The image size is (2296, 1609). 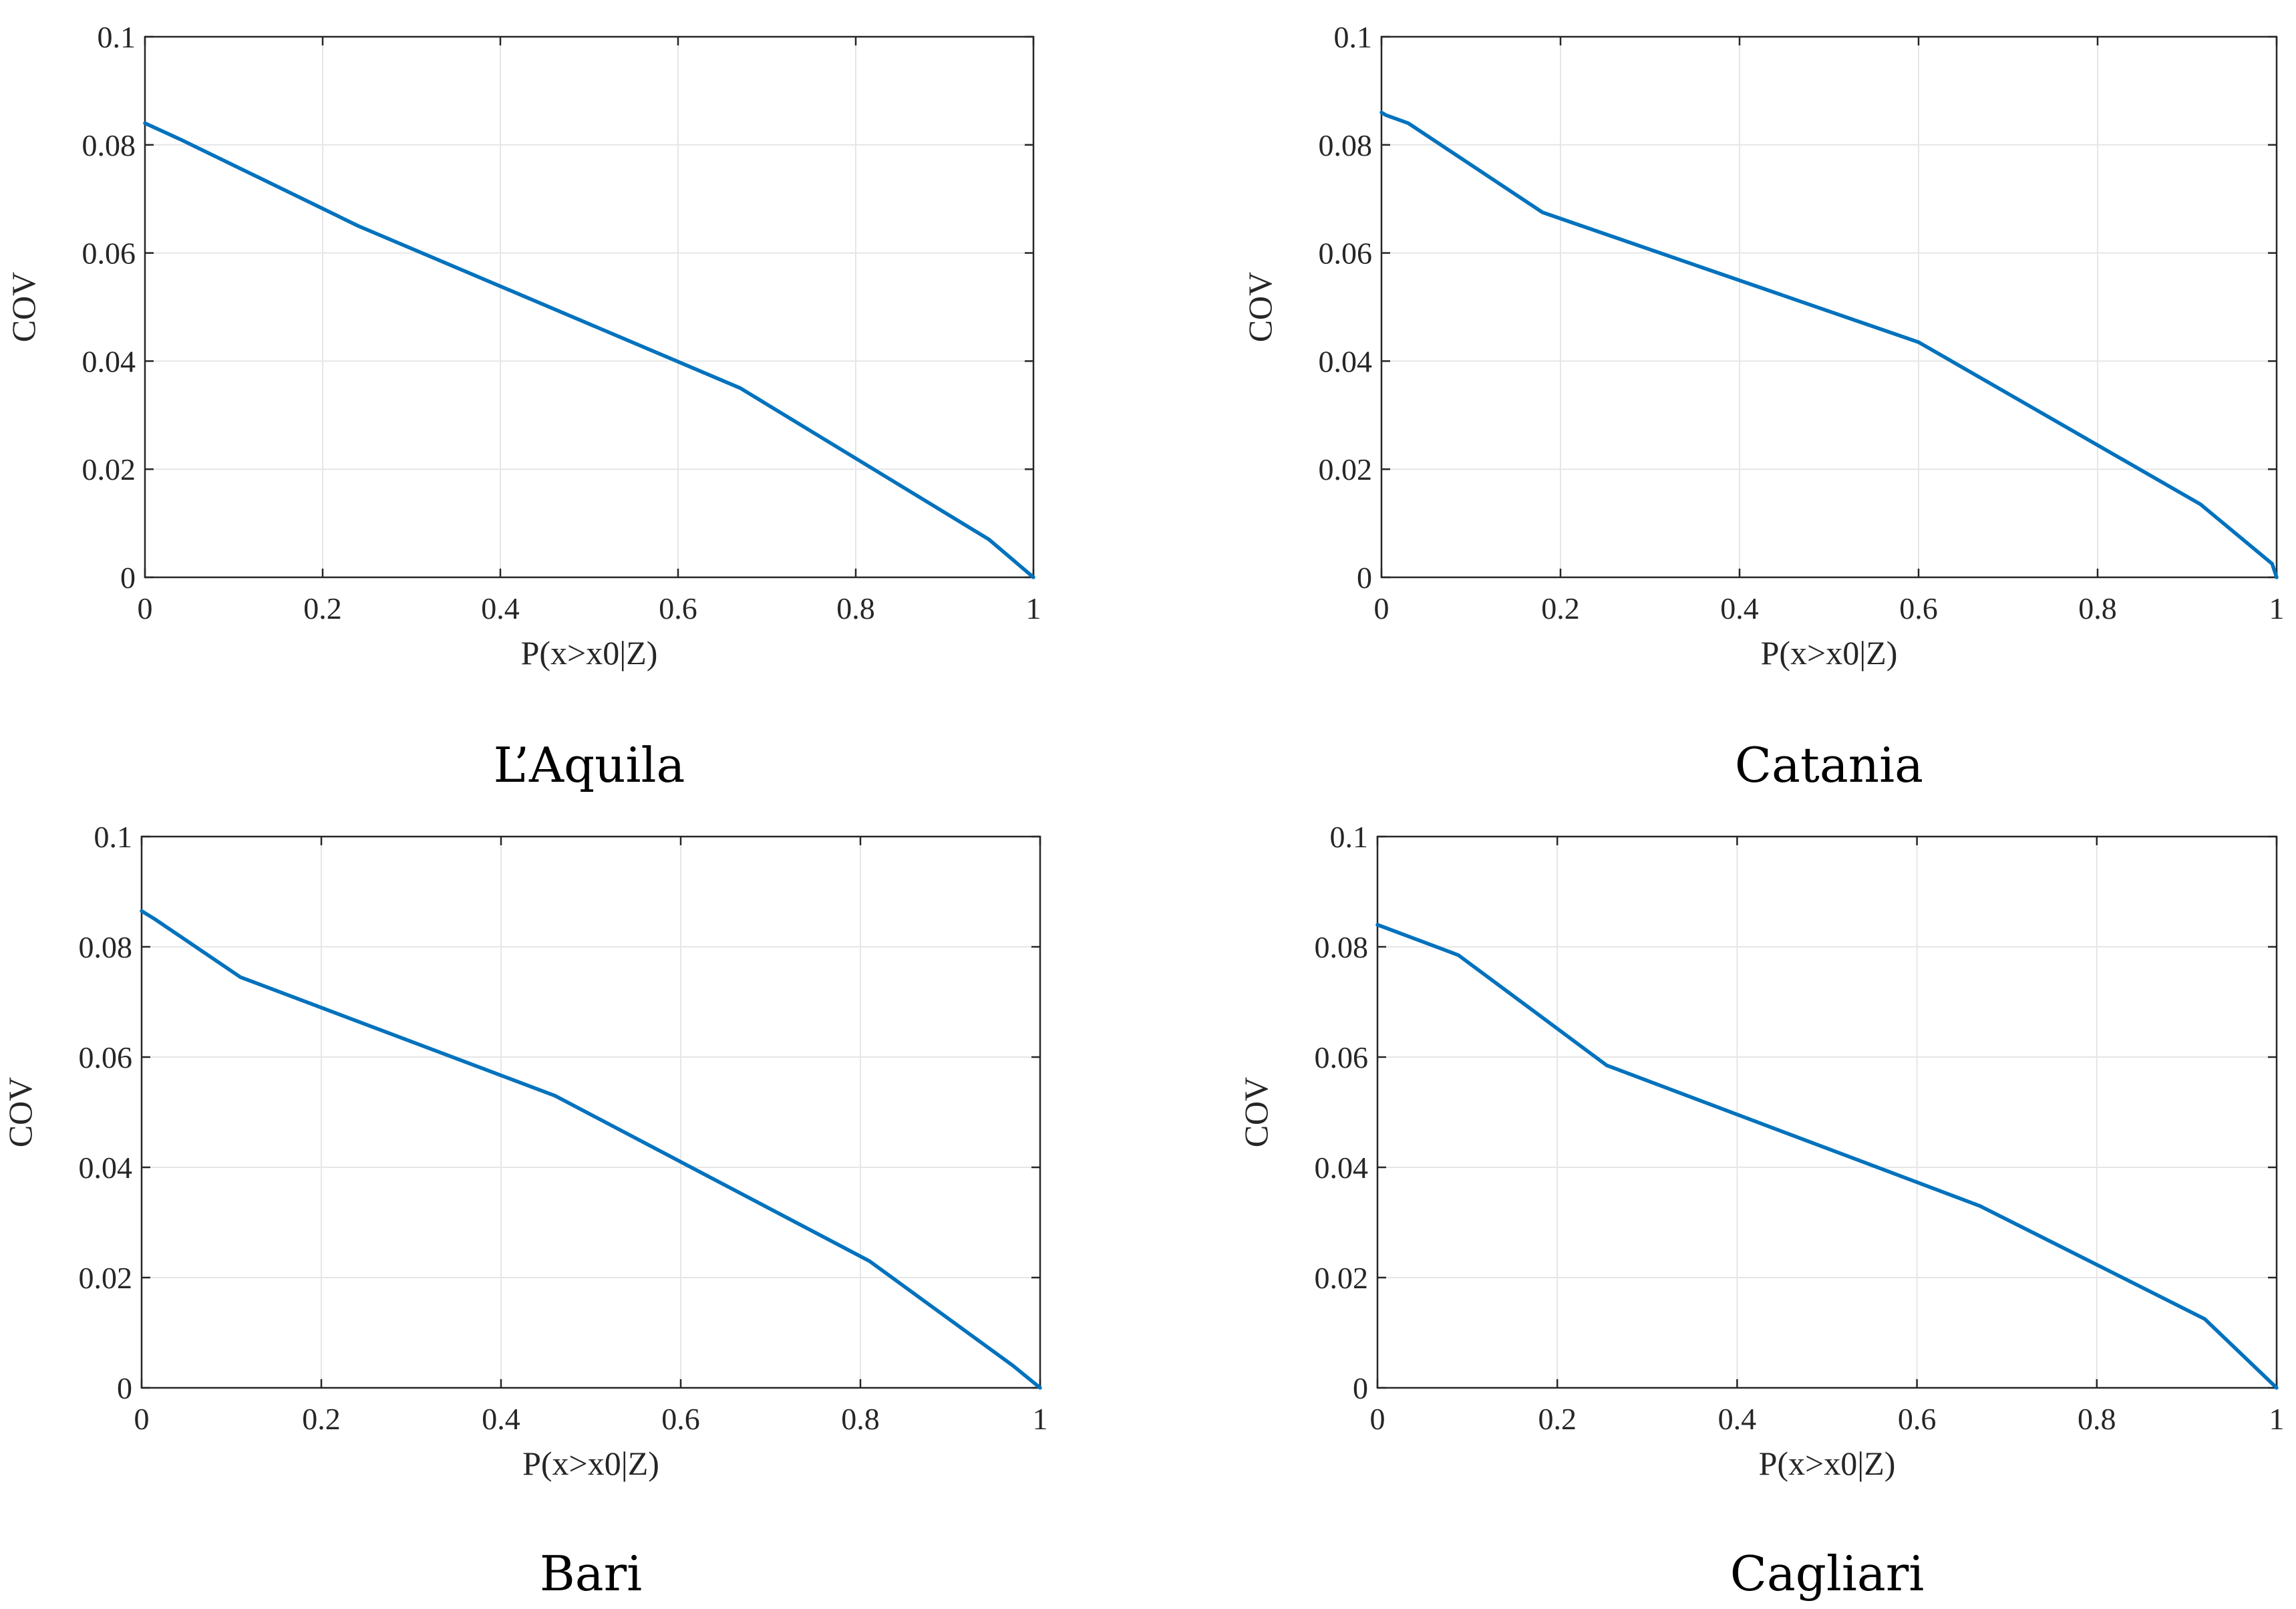 What do you see at coordinates (589, 765) in the screenshot?
I see `panel-caption: L’Aquila` at bounding box center [589, 765].